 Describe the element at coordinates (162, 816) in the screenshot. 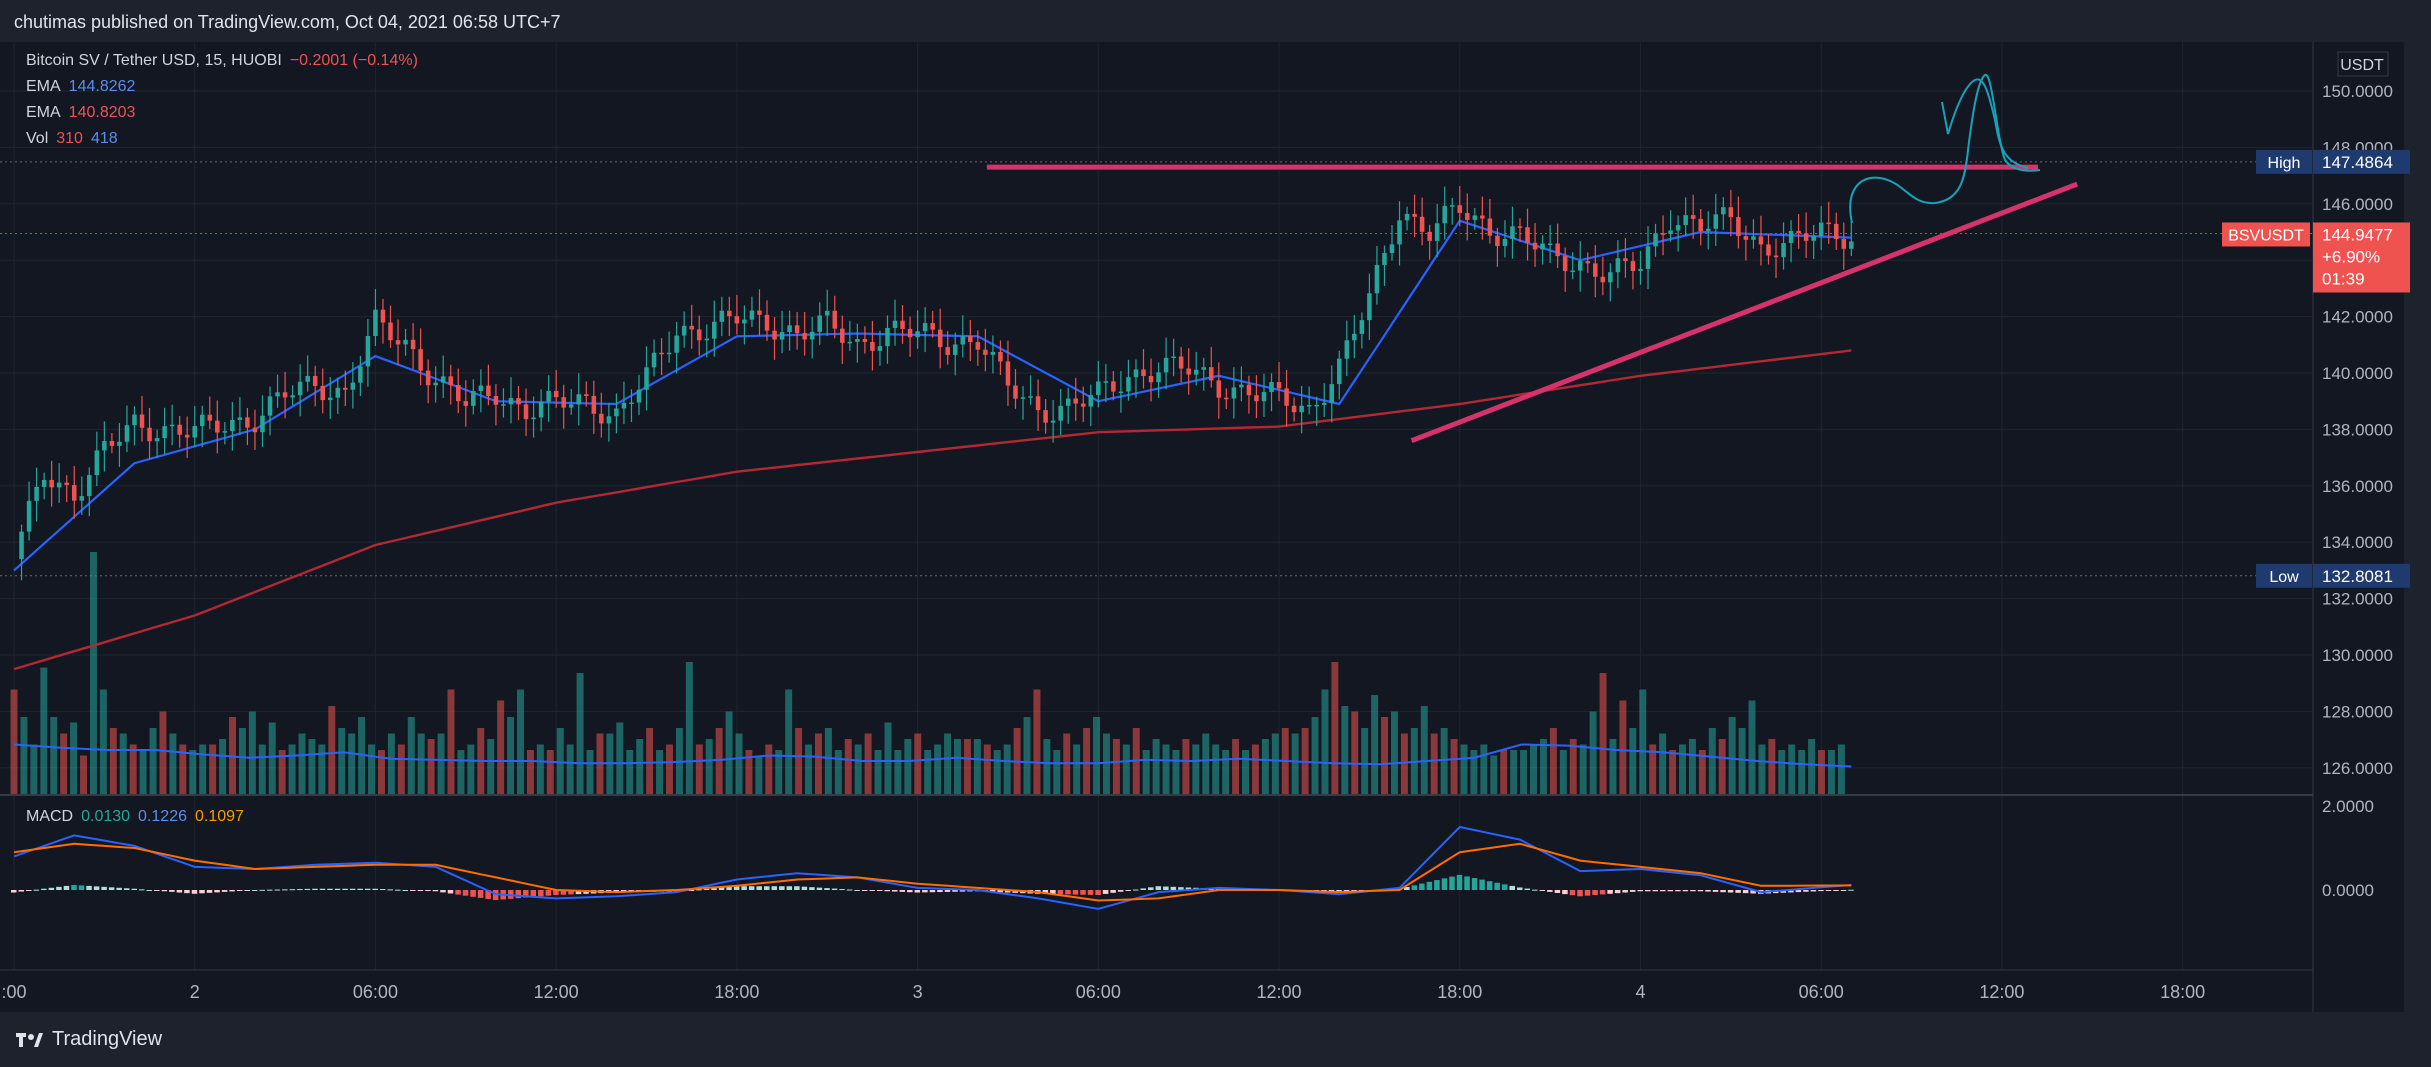

I see `legend-macd-line: 0.1226` at that location.